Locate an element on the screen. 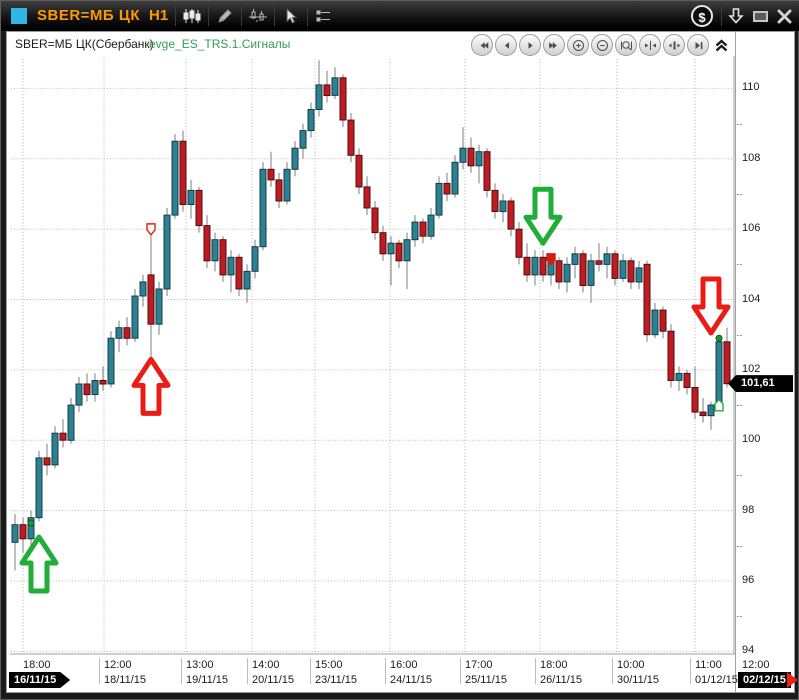  dollar-icon: $ is located at coordinates (702, 16).